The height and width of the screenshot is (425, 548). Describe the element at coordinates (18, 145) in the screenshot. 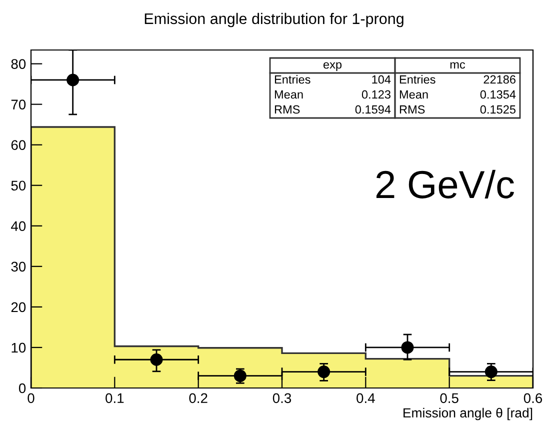

I see `y-tick-label: 60` at that location.